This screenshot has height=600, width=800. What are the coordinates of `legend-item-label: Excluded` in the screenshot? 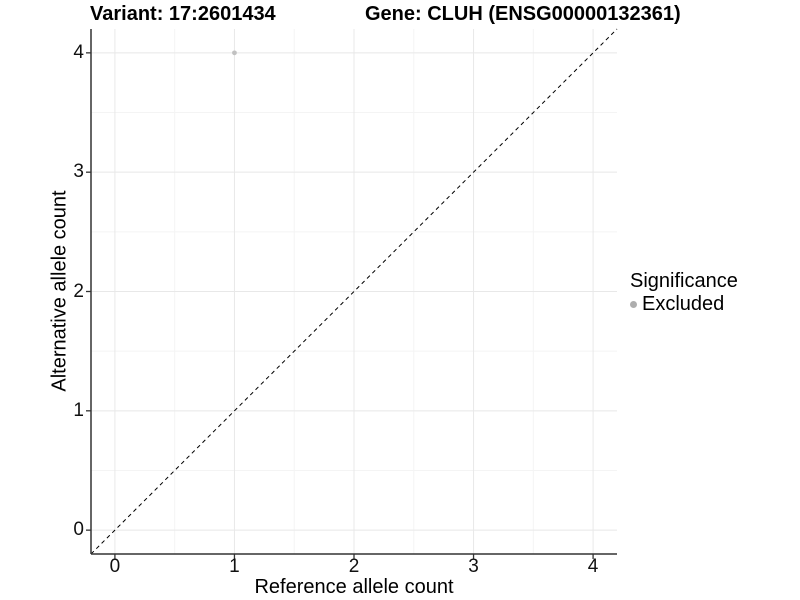 It's located at (683, 304).